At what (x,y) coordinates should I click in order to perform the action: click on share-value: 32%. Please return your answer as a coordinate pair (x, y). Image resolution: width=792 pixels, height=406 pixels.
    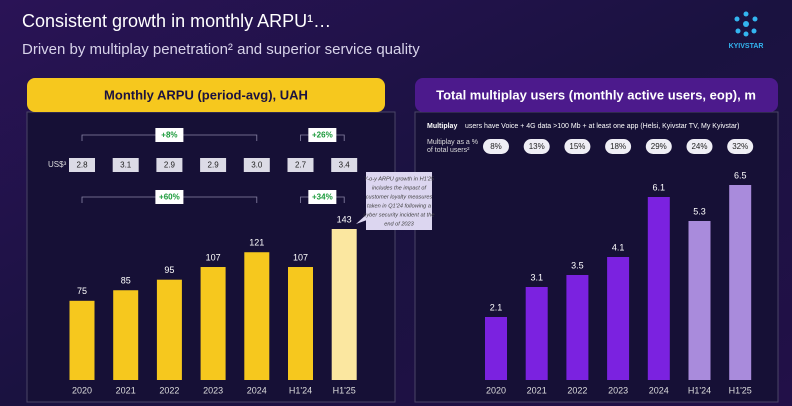
    Looking at the image, I should click on (740, 146).